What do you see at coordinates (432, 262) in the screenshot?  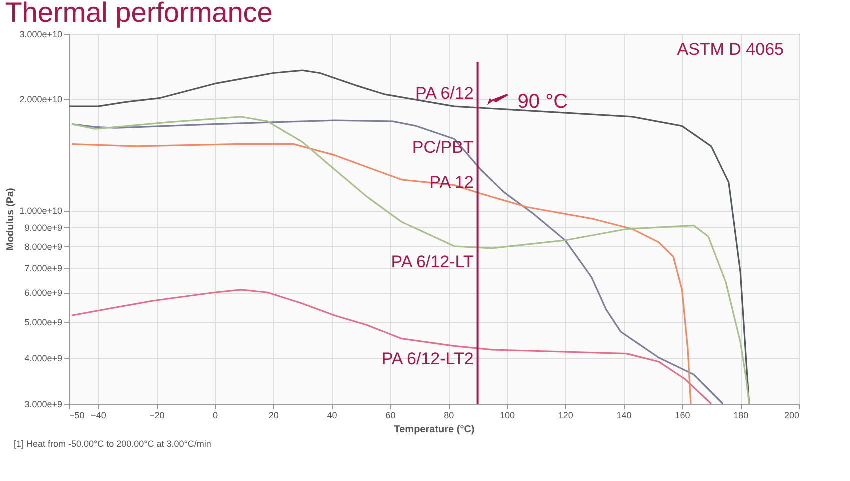 I see `series-label: PA 6/12-LT` at bounding box center [432, 262].